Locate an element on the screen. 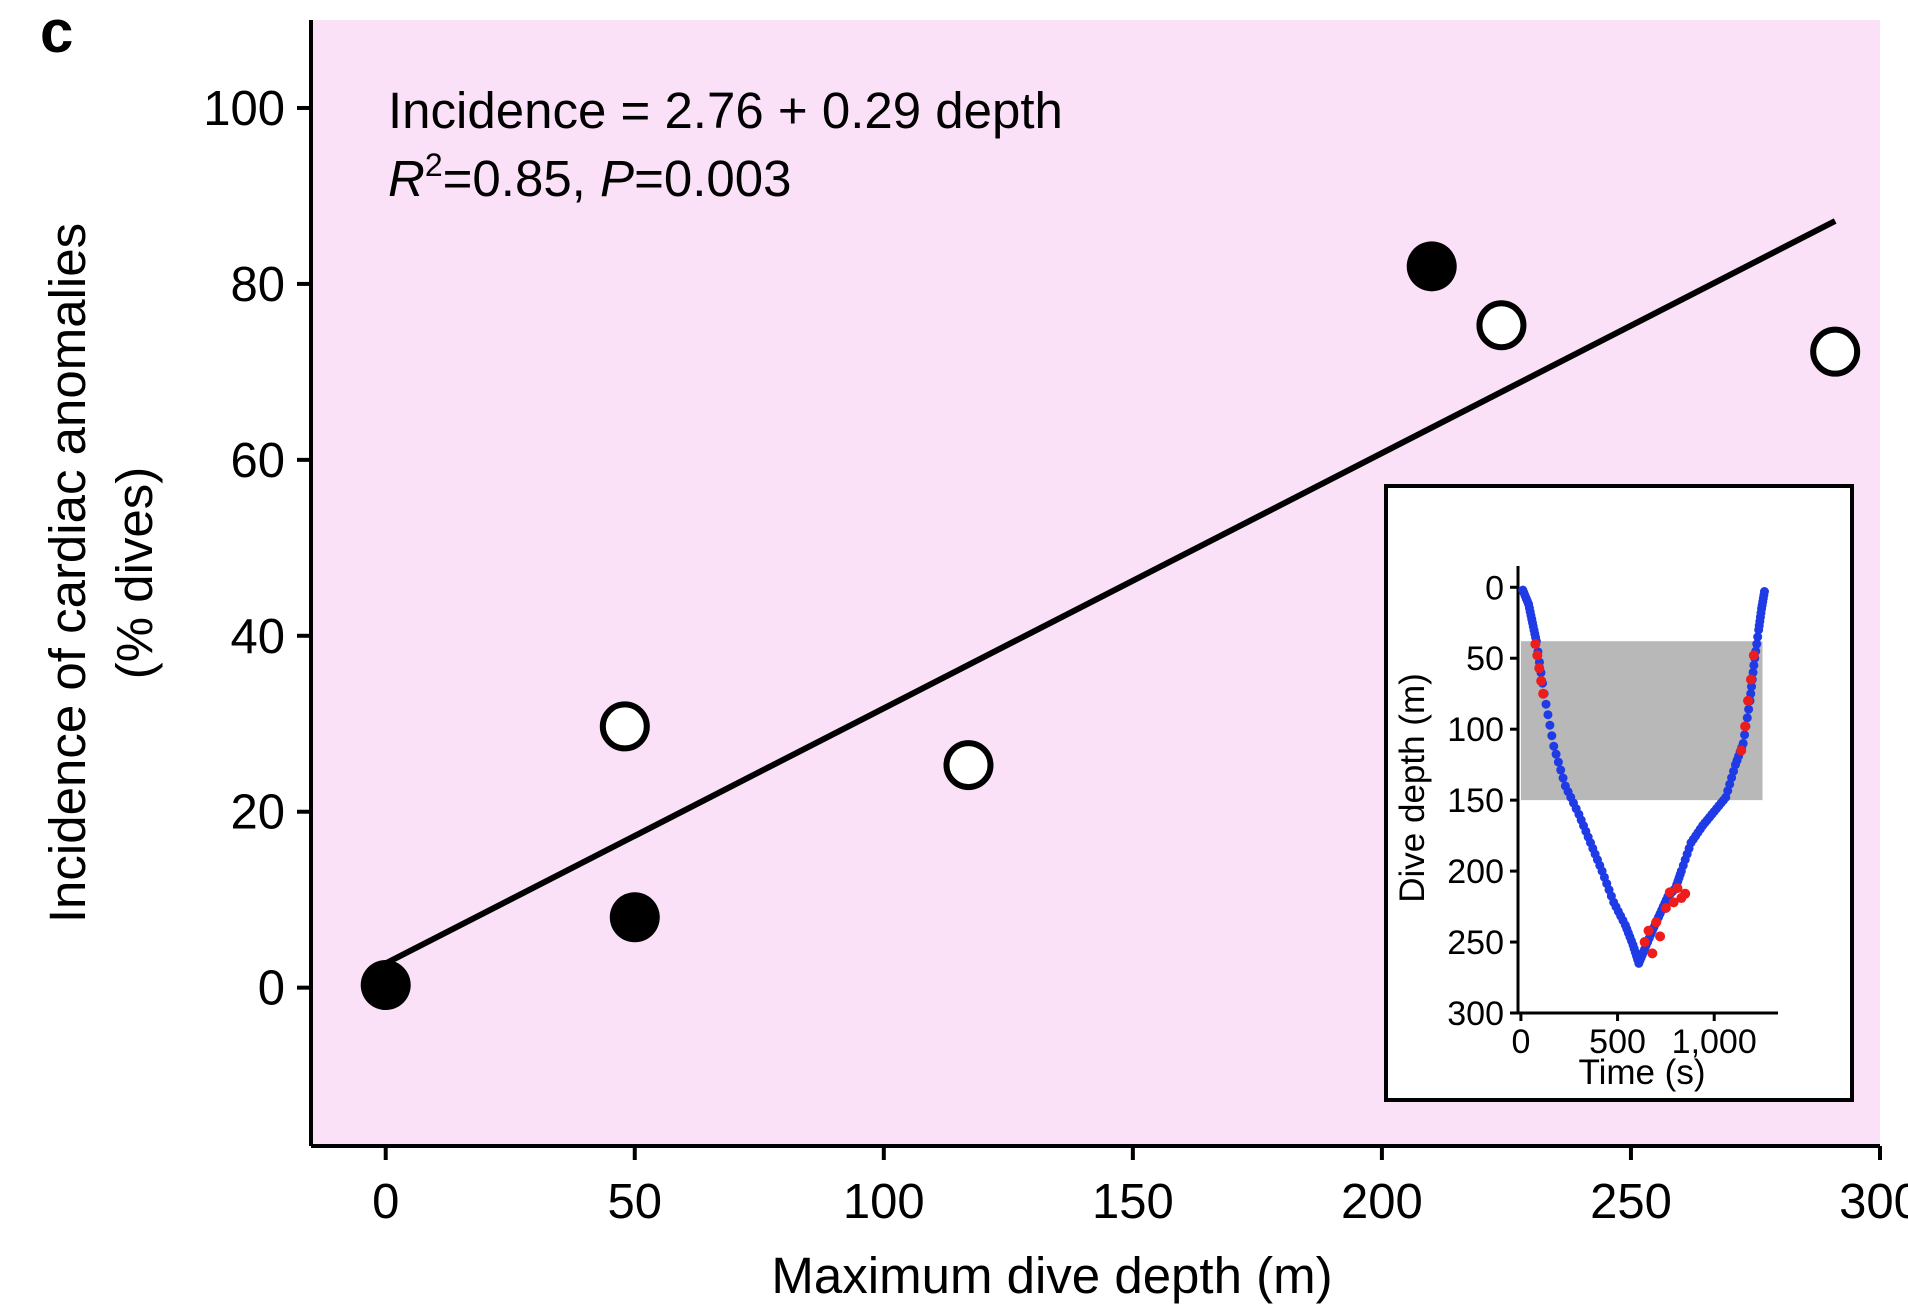  x-tick-label: 100 is located at coordinates (884, 1202).